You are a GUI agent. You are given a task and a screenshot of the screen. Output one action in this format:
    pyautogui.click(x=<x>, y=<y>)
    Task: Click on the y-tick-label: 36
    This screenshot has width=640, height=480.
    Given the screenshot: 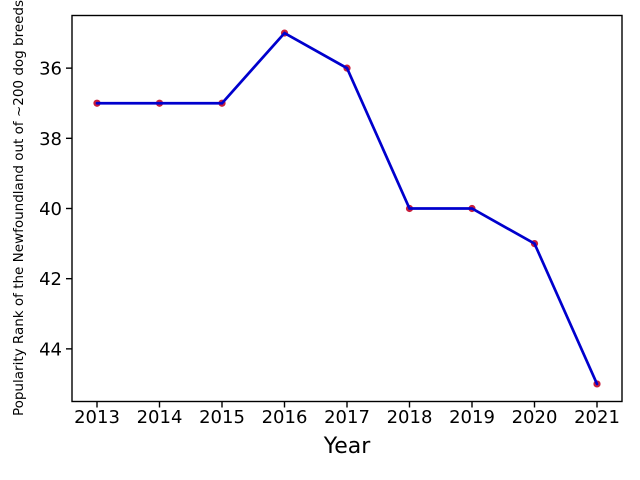 What is the action you would take?
    pyautogui.click(x=50, y=69)
    